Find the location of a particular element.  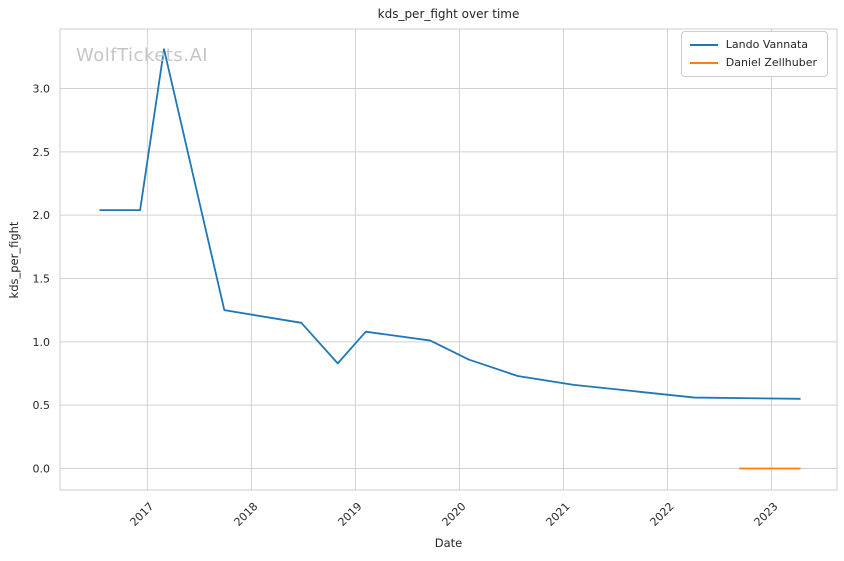

y-tick-label: 1.0 is located at coordinates (42, 342).